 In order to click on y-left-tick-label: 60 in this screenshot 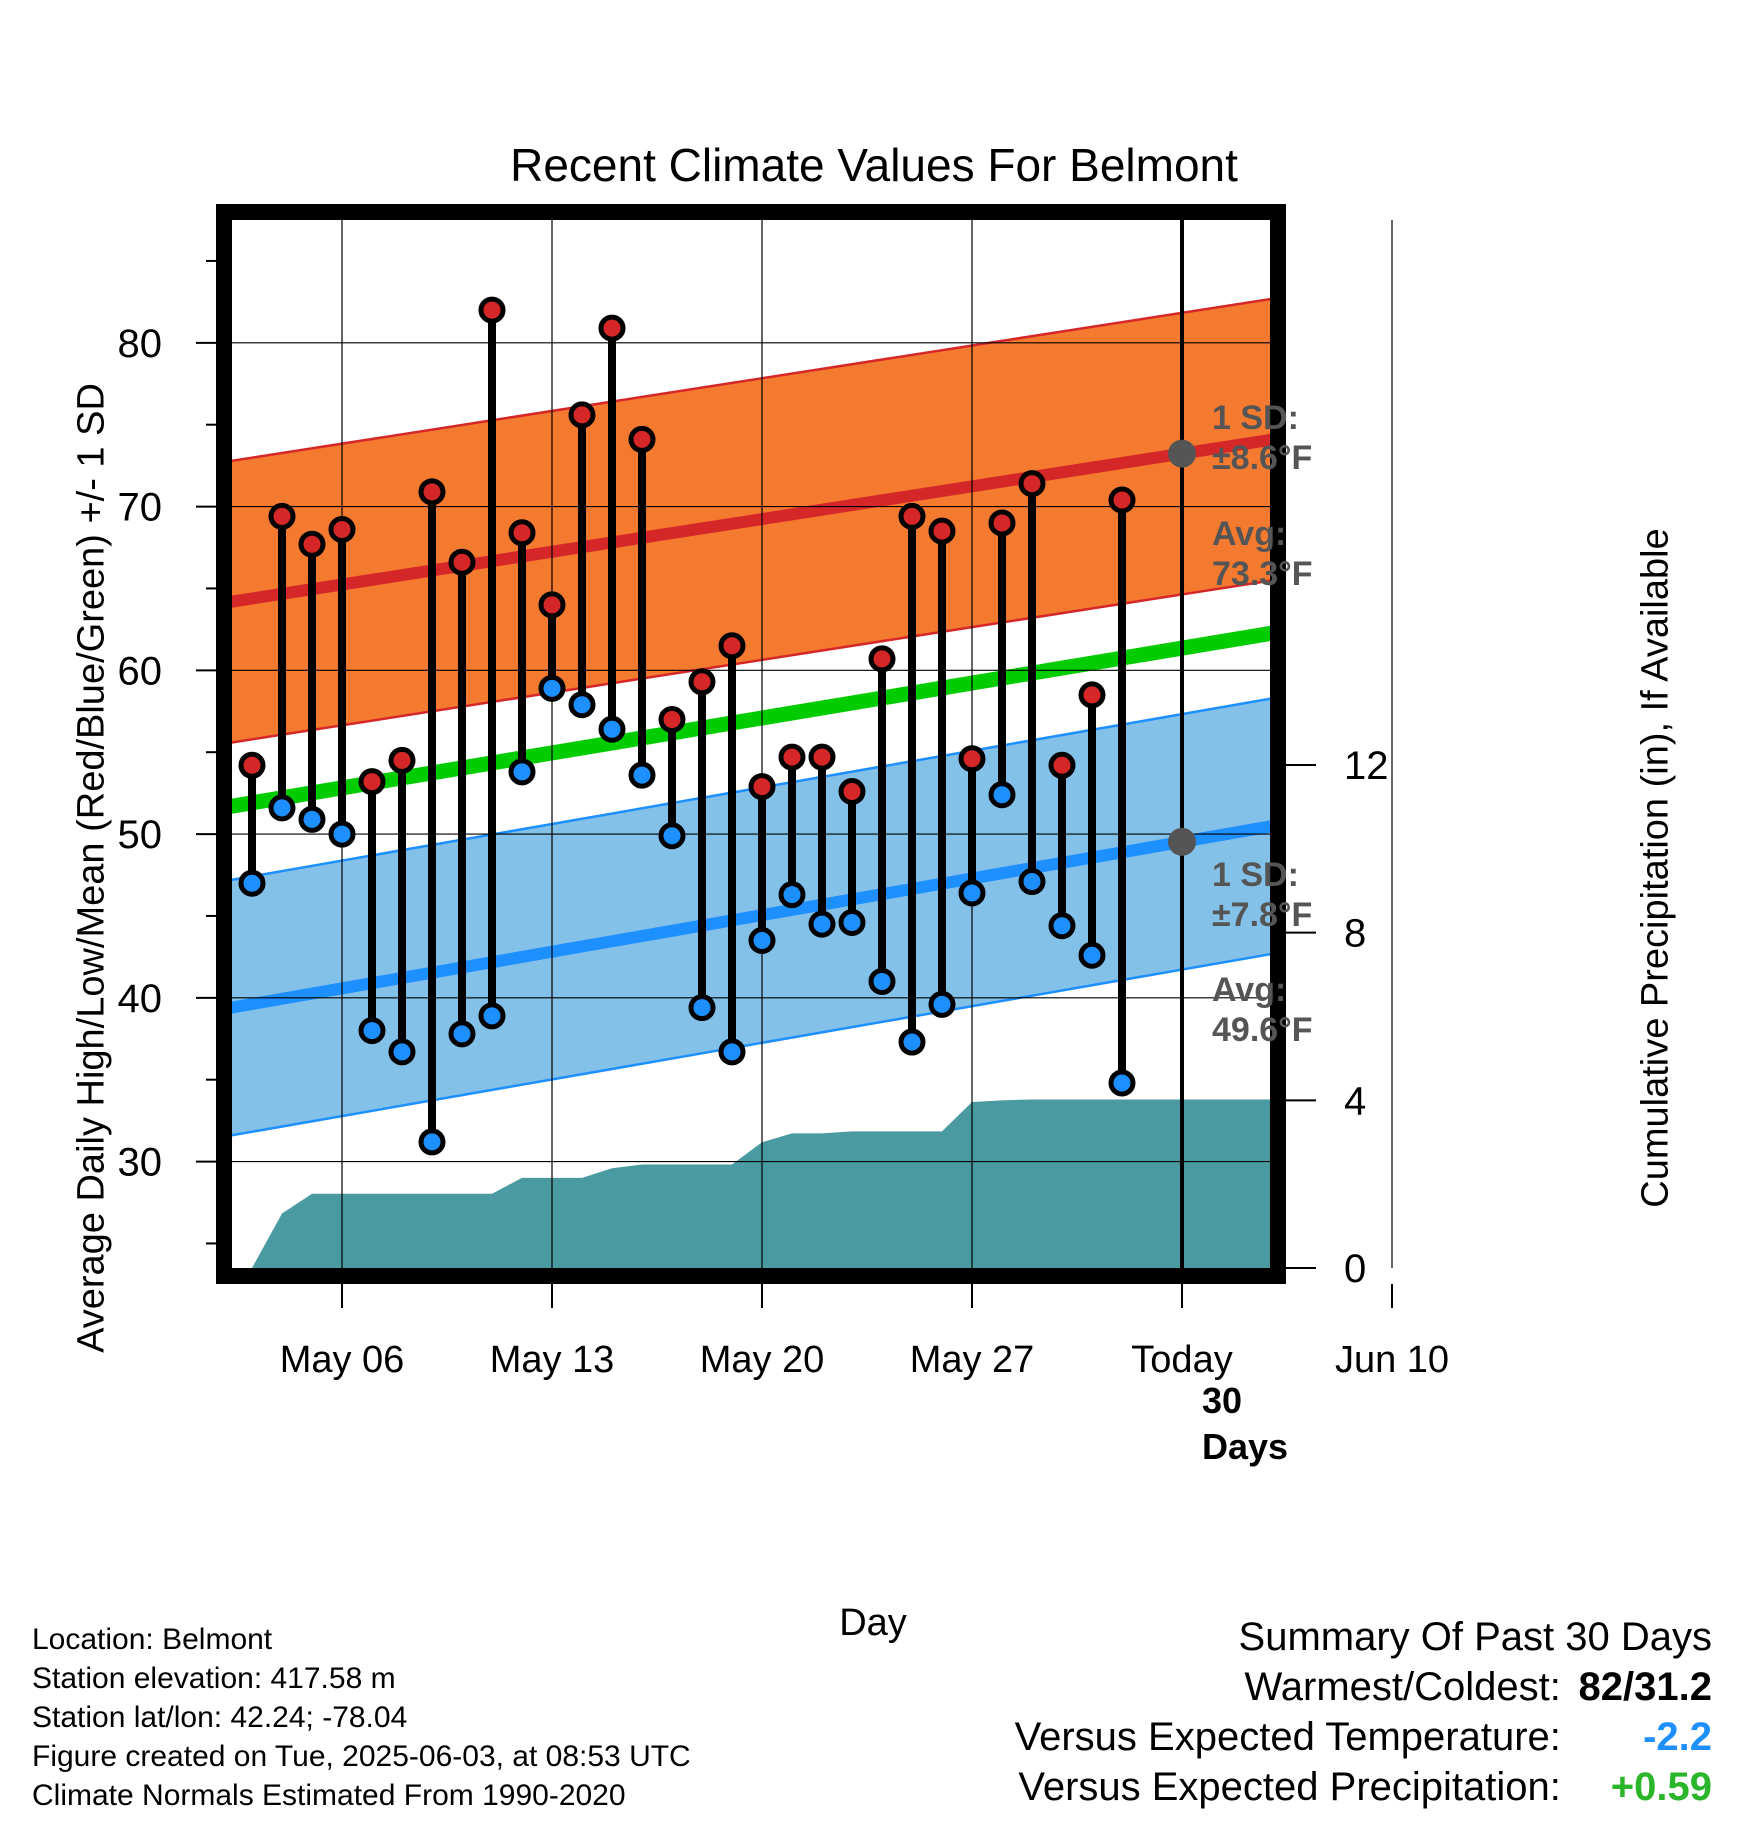, I will do `click(140, 671)`.